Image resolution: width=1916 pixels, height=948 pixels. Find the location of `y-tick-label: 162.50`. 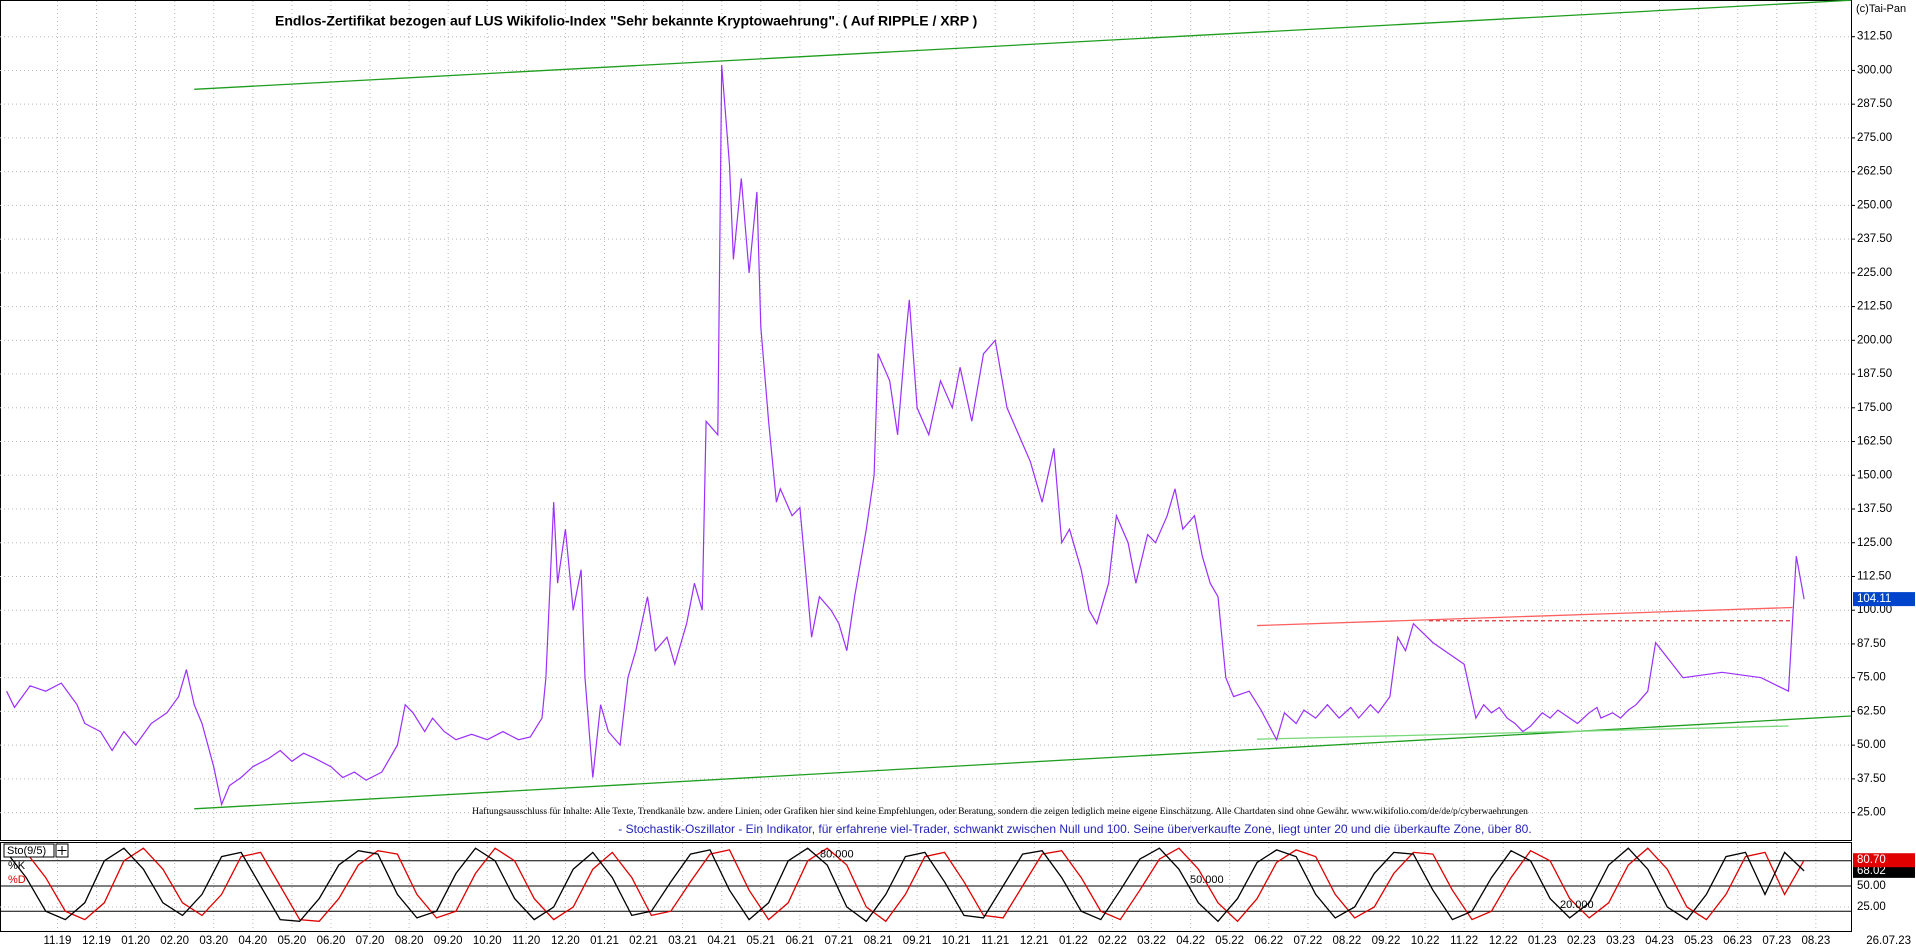

y-tick-label: 162.50 is located at coordinates (1874, 442).